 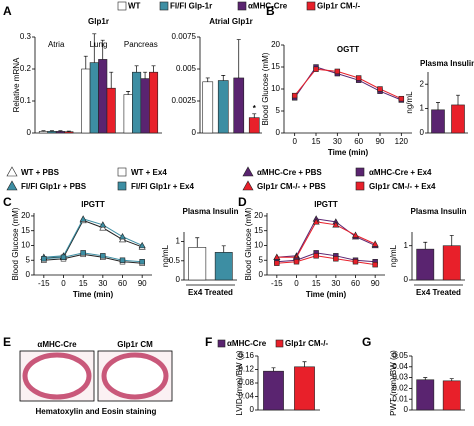 I want to click on legend-label: αMHC-Cre + Ex4, so click(x=400, y=172).